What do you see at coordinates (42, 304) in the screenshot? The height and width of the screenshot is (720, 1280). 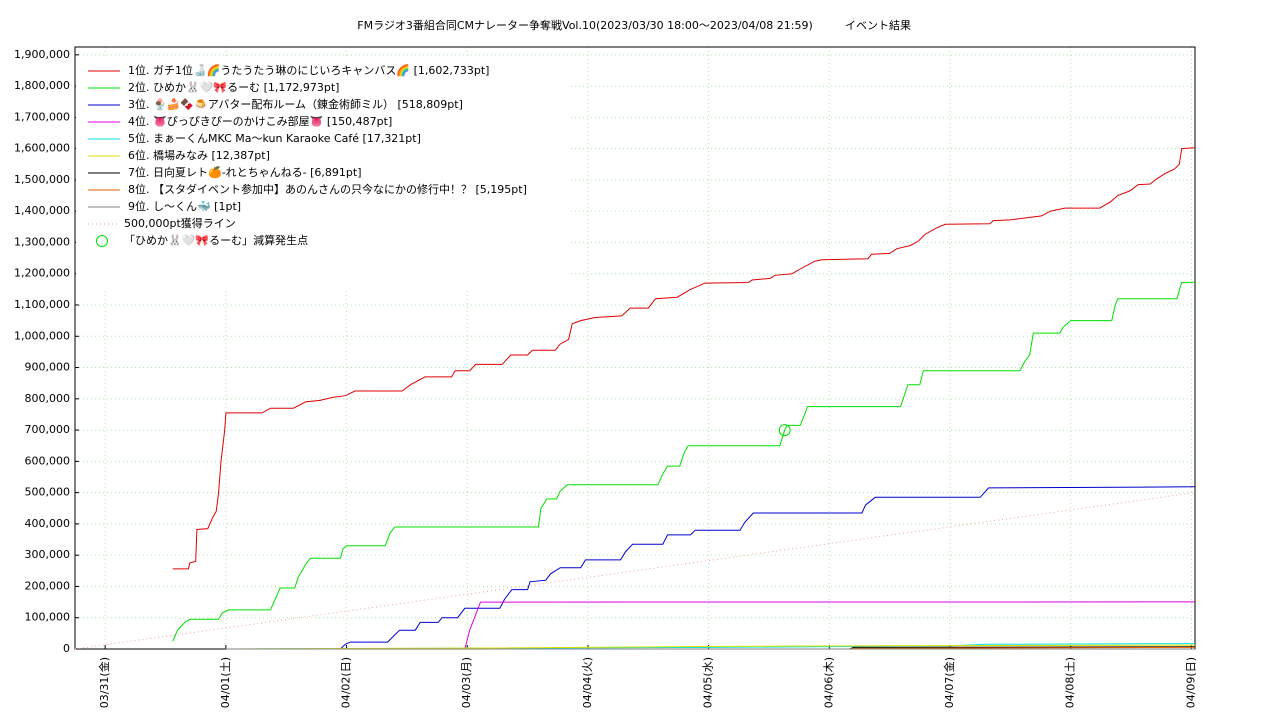 I see `y-tick-label: 1,100,000` at bounding box center [42, 304].